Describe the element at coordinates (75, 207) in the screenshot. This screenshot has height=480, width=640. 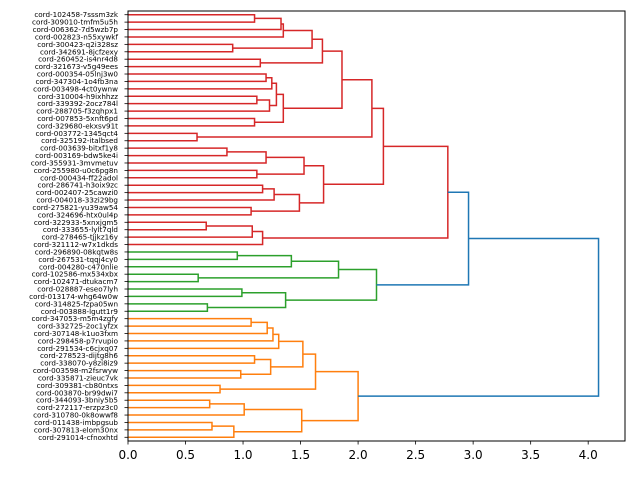
I see `leaf-label: cord-275821-yu39aw54` at that location.